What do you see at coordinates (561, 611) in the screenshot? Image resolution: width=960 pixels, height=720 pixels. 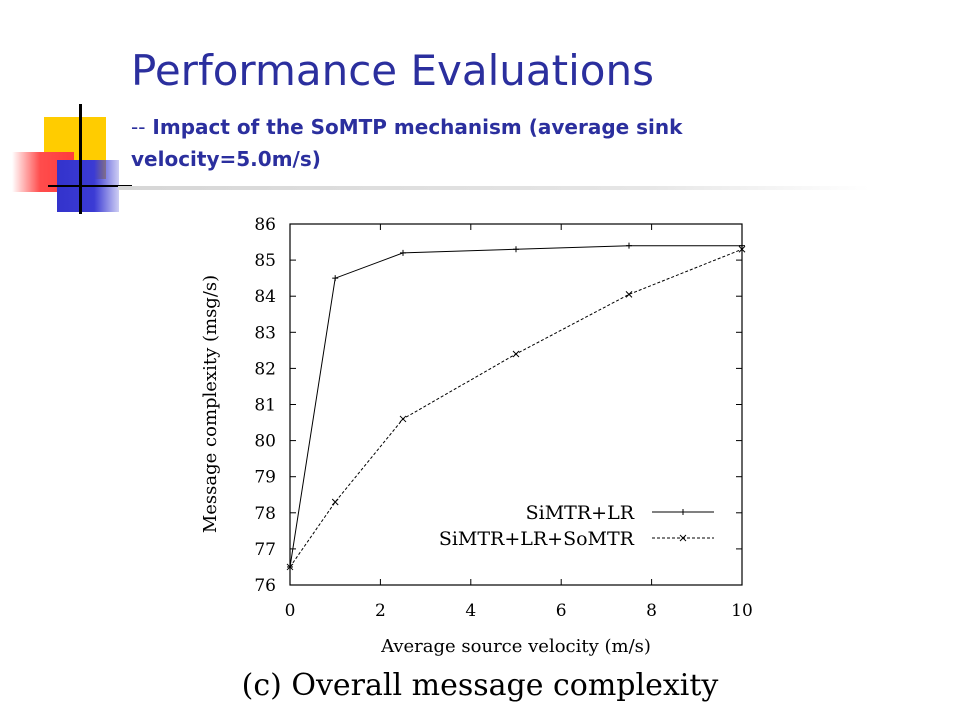 I see `x-tick-label: 6` at bounding box center [561, 611].